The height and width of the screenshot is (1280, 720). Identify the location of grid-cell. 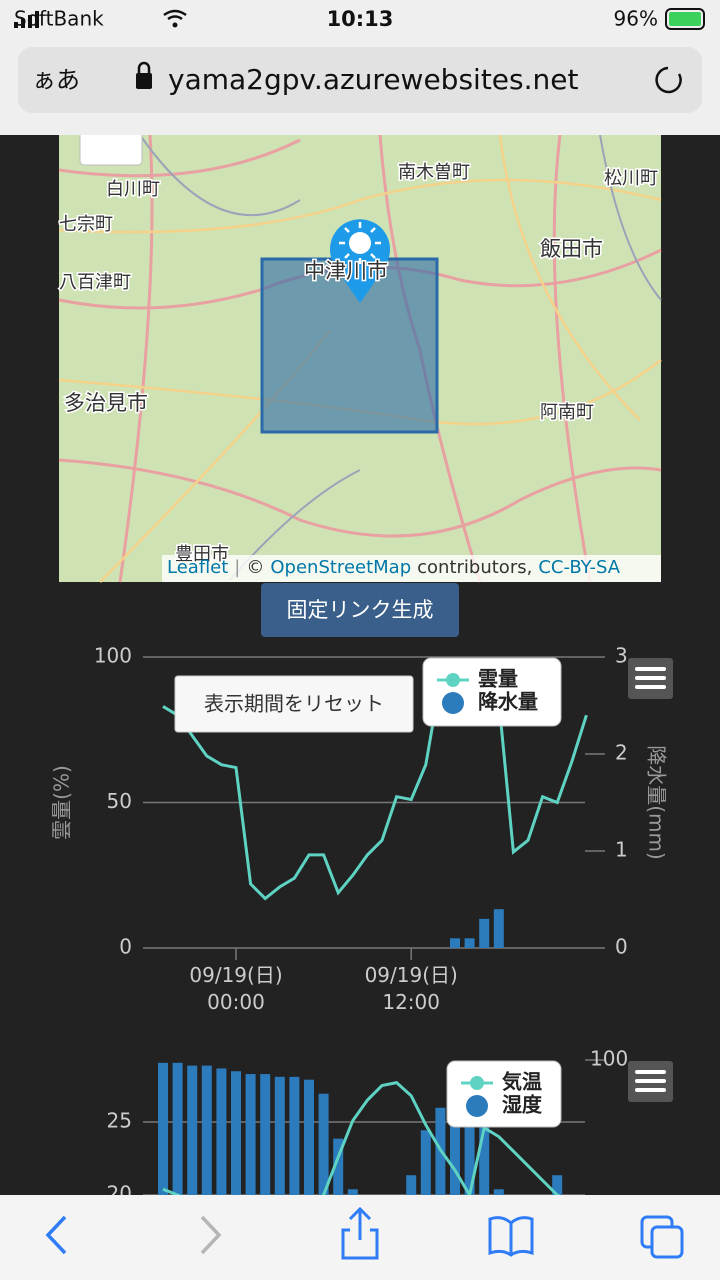
(349, 345).